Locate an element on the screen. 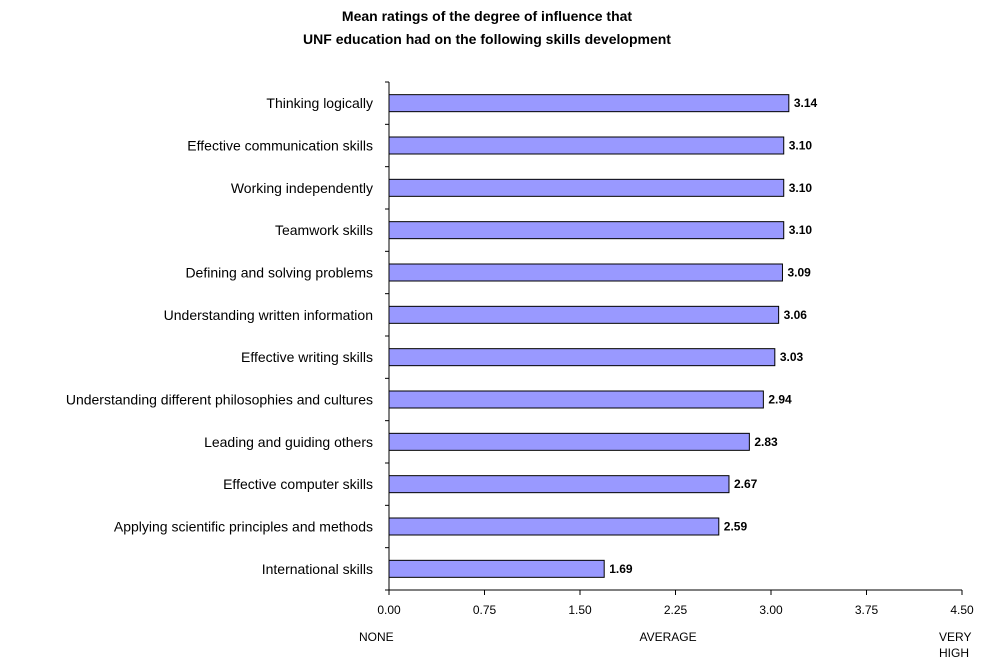 Image resolution: width=983 pixels, height=662 pixels. category-label: Teamwork skills is located at coordinates (324, 230).